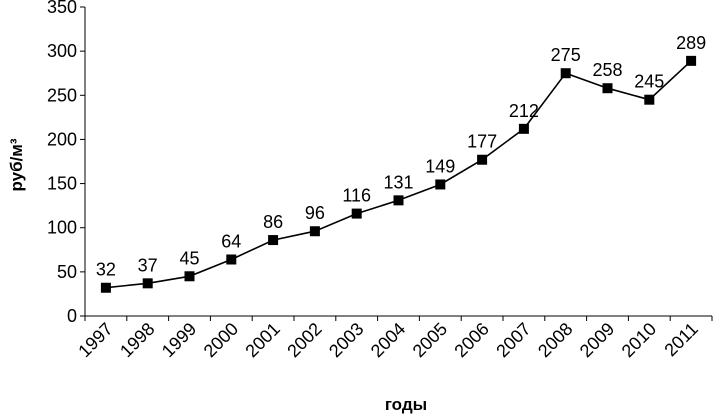 This screenshot has height=414, width=715. Describe the element at coordinates (388, 340) in the screenshot. I see `x-tick-label: 2004` at that location.